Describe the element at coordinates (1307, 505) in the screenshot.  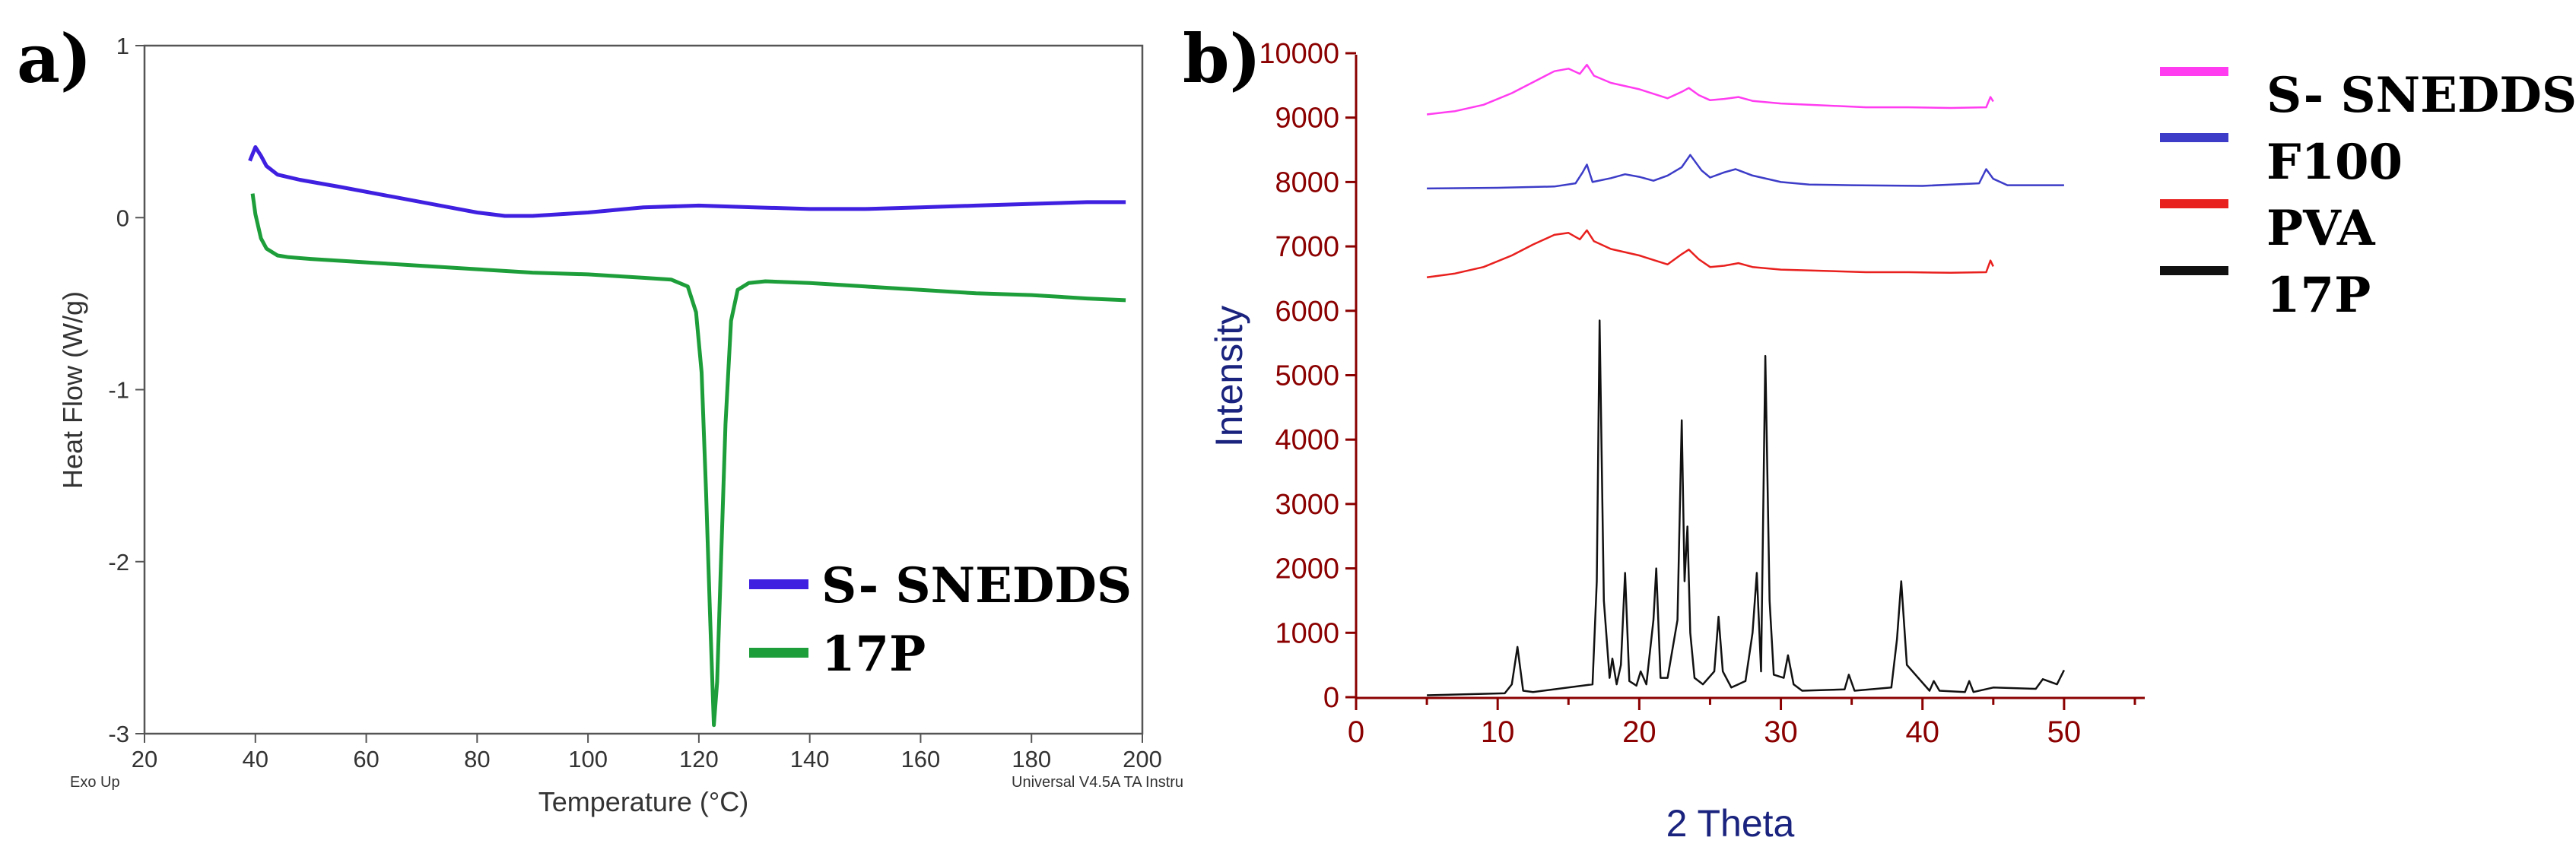
I see `panel-b-y-tick-label: 3000` at that location.